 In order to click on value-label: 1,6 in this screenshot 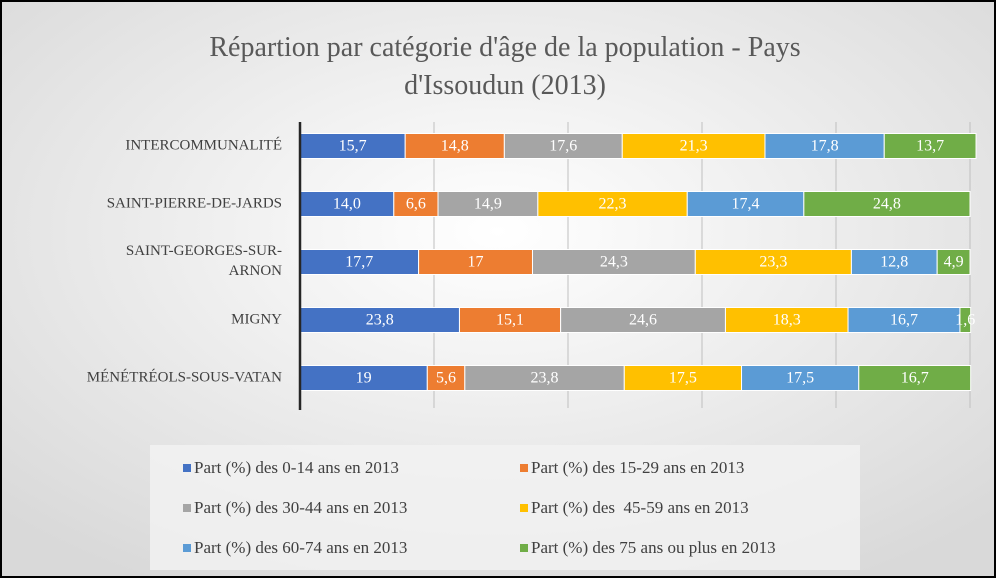, I will do `click(965, 320)`.